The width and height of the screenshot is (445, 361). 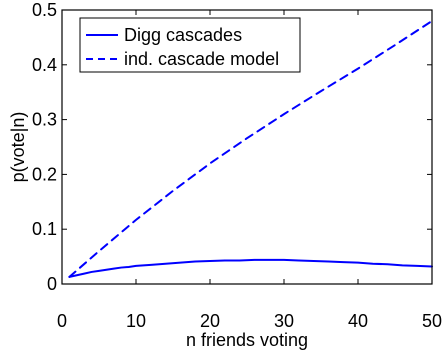 I want to click on legend: Digg cascades ind. cascade model, so click(x=190, y=45).